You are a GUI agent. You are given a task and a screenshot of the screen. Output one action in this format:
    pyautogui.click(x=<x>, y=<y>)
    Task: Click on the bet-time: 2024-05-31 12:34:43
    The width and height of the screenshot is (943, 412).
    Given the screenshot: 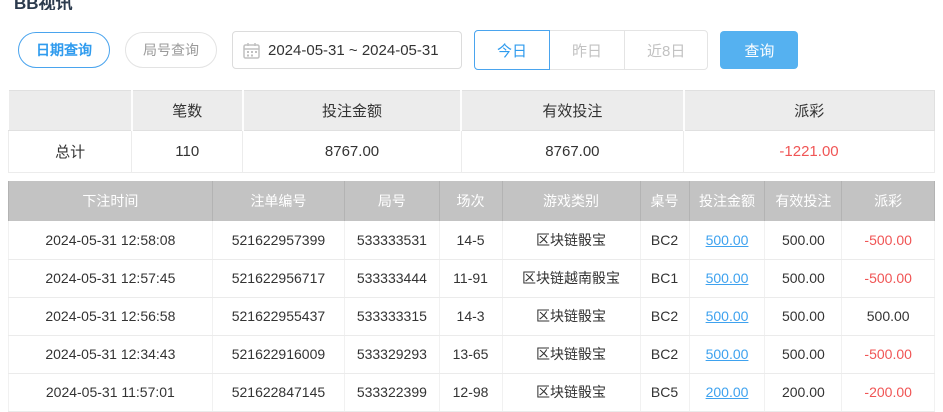 What is the action you would take?
    pyautogui.click(x=110, y=354)
    